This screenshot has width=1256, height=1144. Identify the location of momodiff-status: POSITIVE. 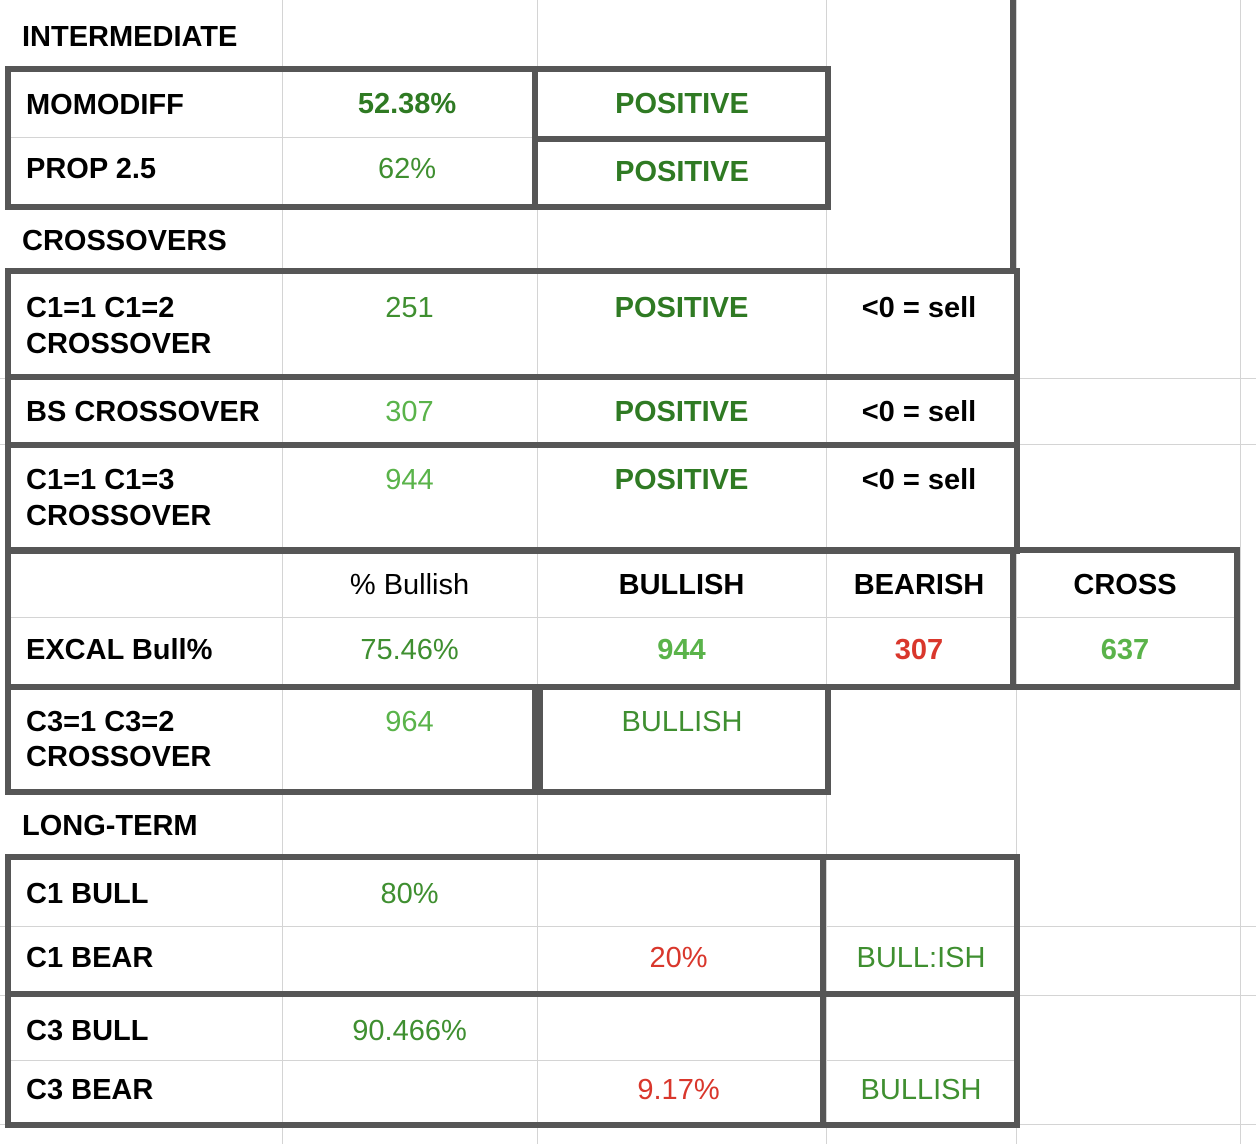
(682, 104).